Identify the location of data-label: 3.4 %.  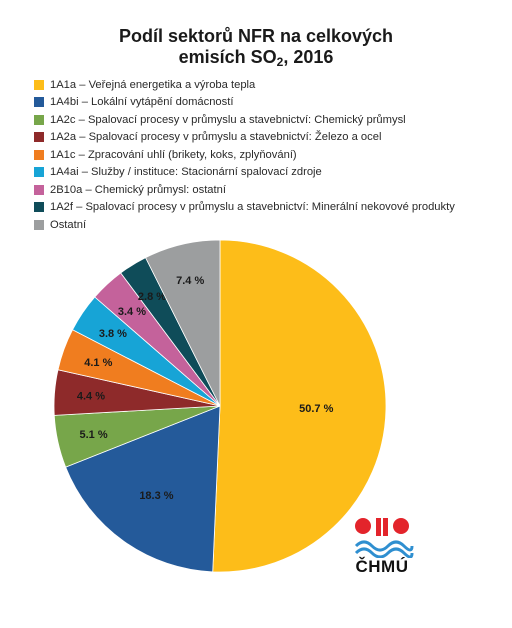
(132, 312).